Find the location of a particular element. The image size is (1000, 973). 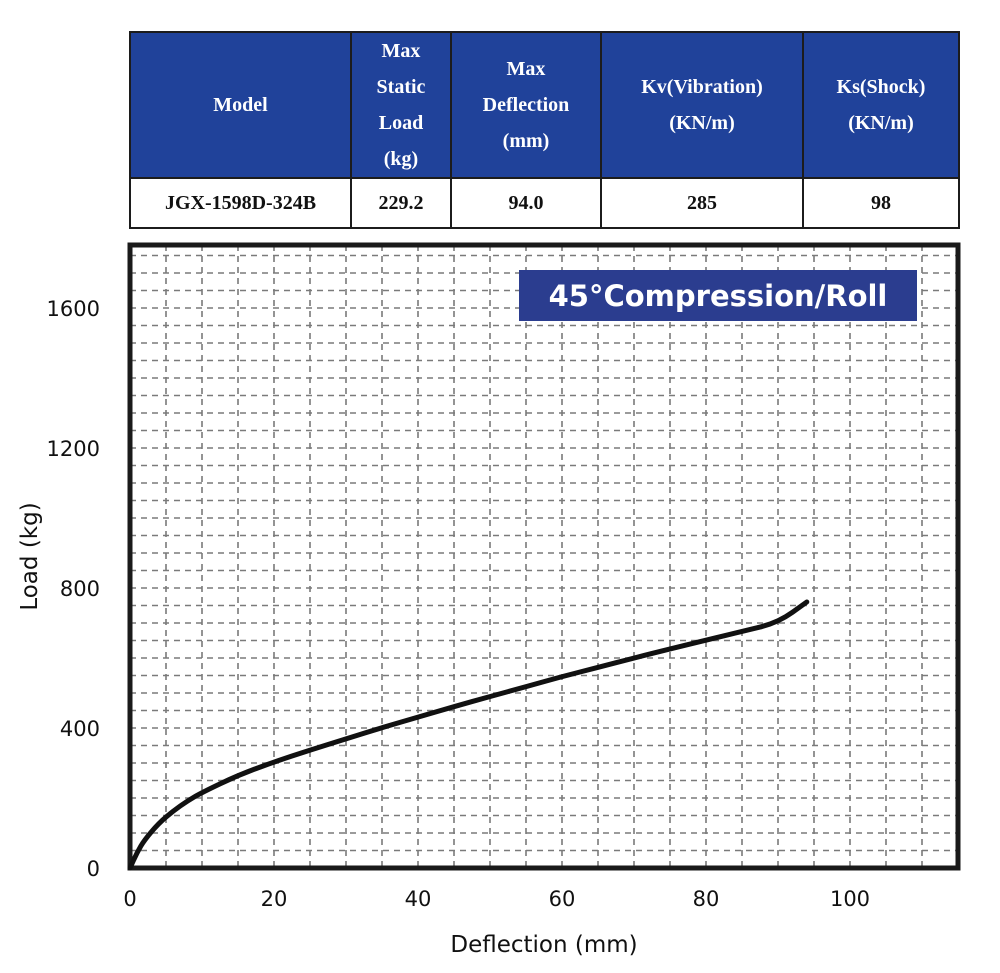

x-tick-label: 60 is located at coordinates (562, 899).